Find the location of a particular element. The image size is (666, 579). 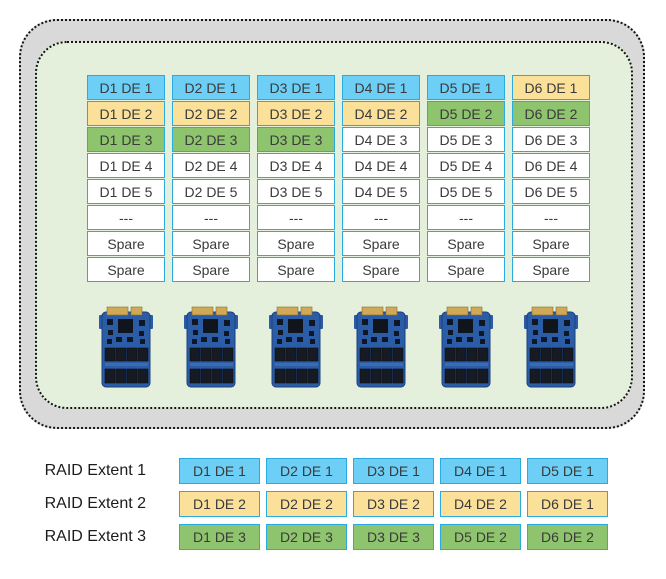

drive-extent-cell: D3 DE 3 is located at coordinates (296, 139).